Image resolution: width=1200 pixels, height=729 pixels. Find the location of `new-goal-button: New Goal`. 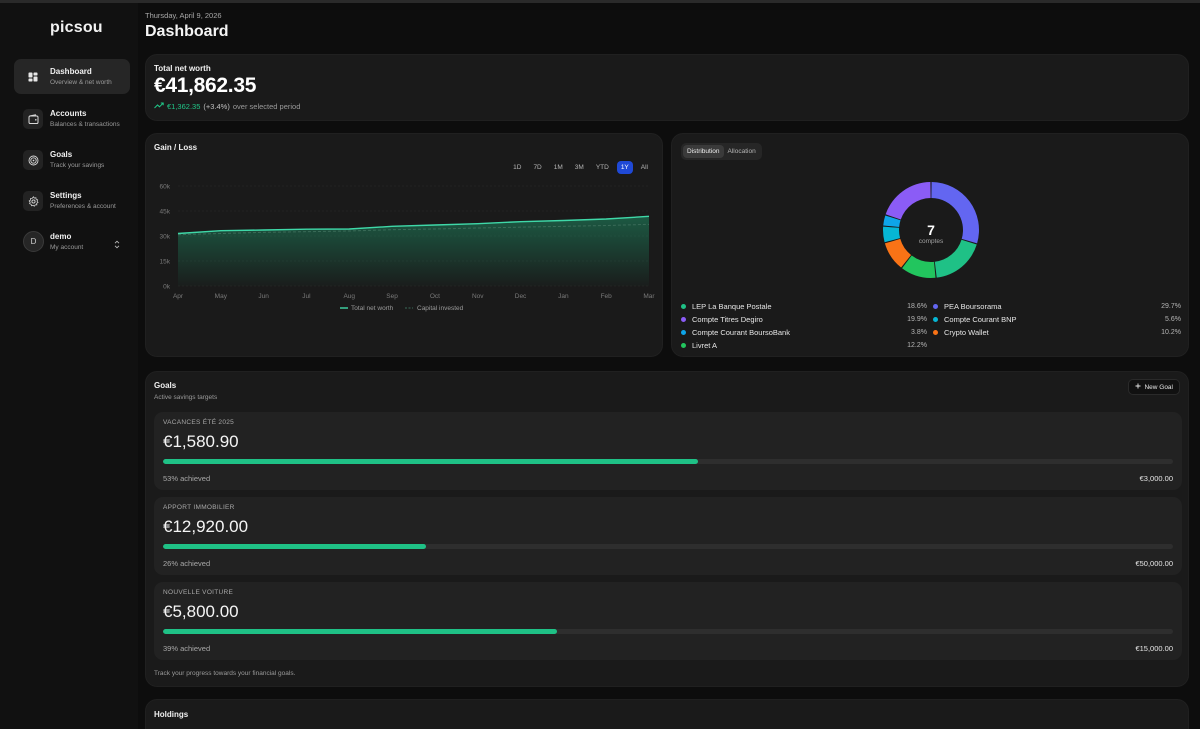

new-goal-button: New Goal is located at coordinates (1154, 387).